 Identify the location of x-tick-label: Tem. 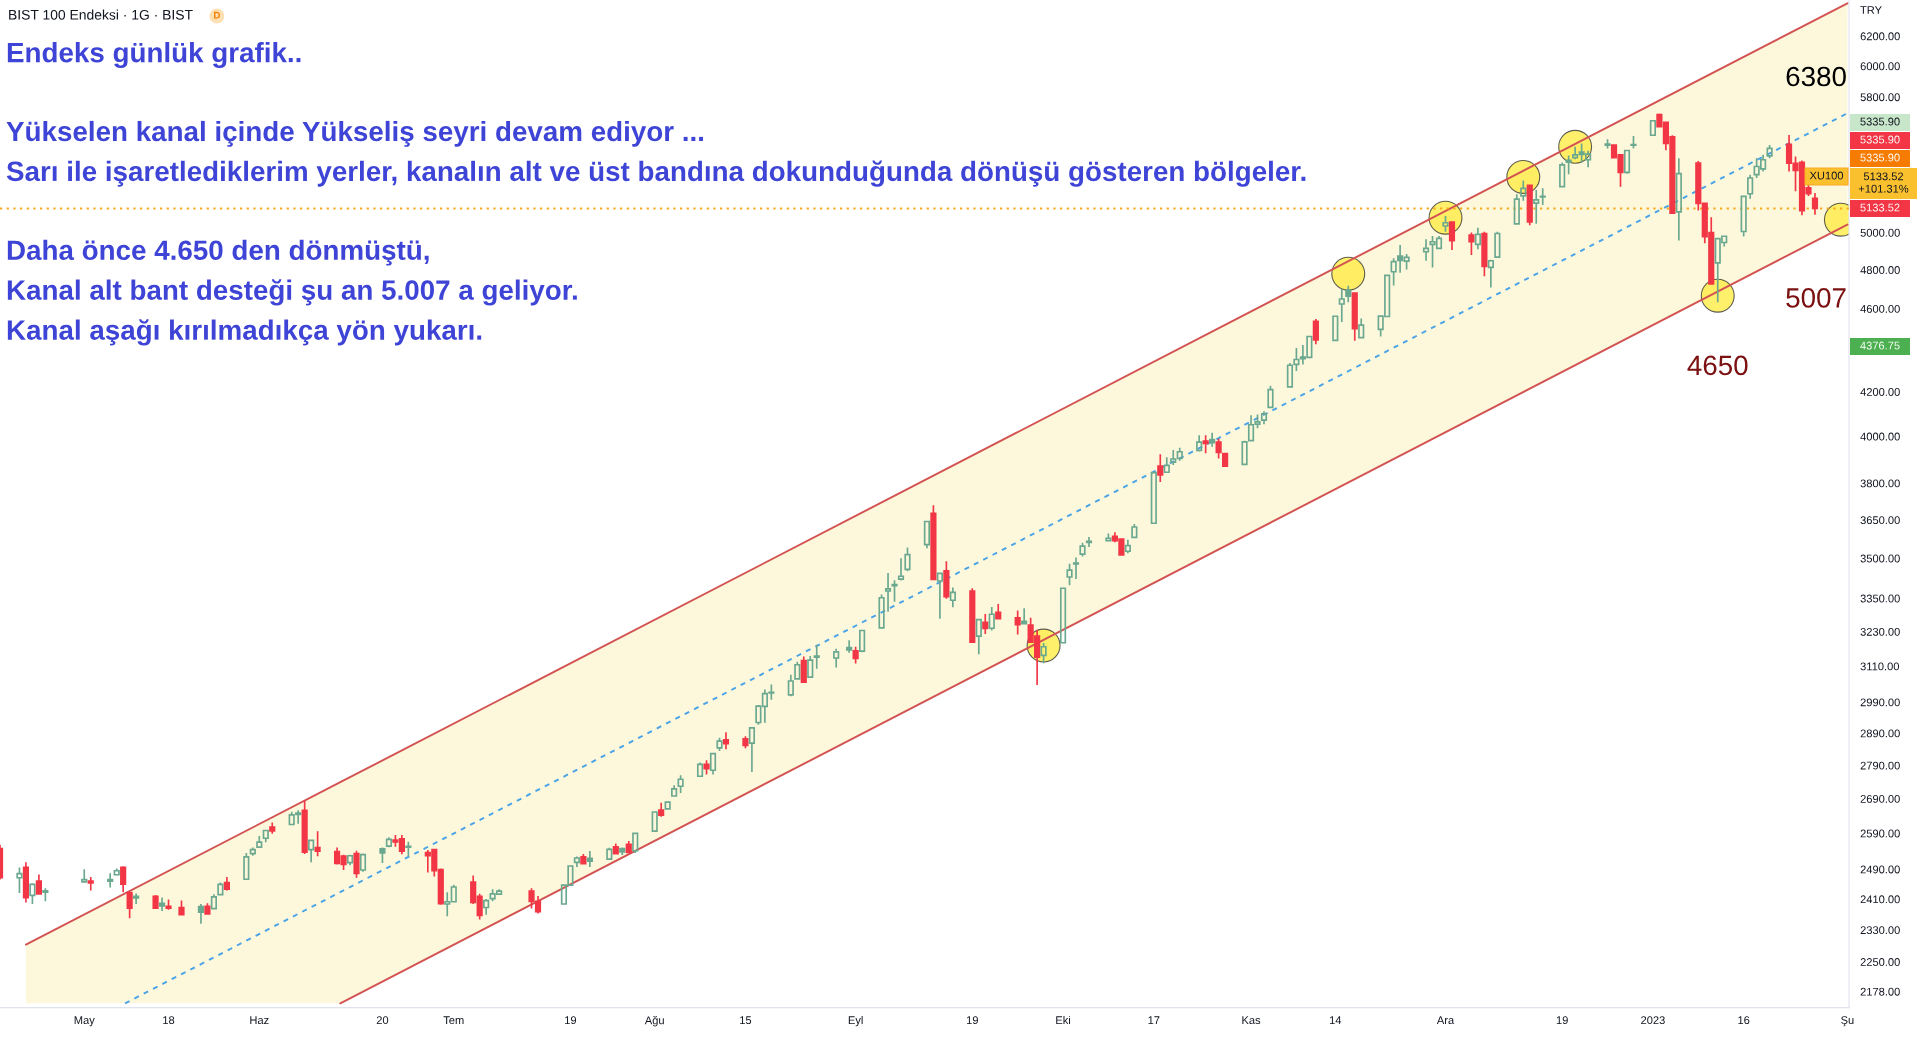
(453, 1020).